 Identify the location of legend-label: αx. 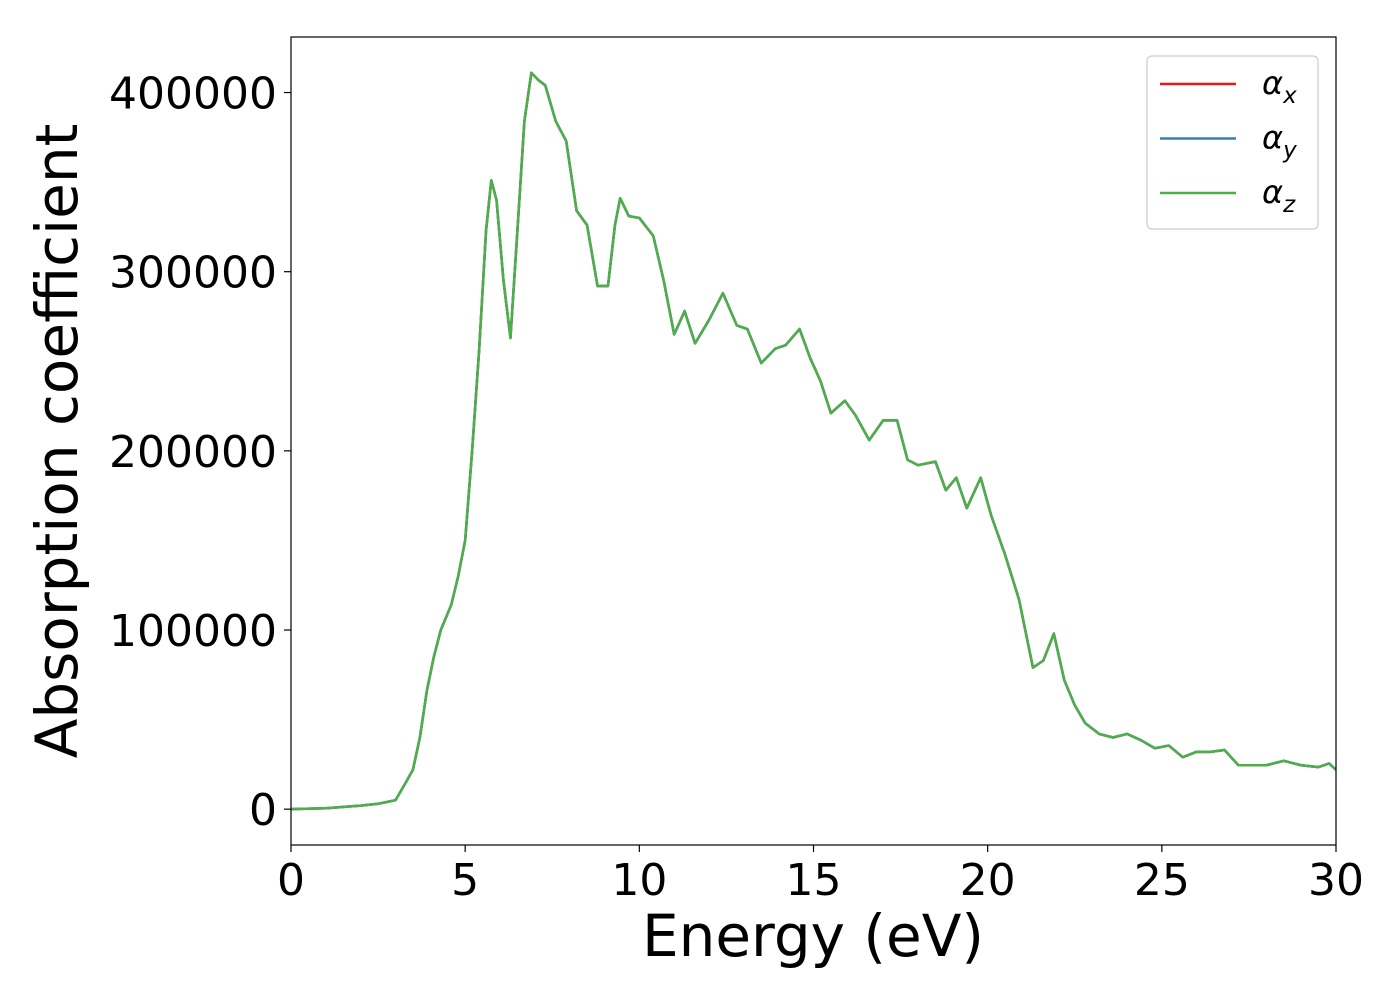
(1279, 86).